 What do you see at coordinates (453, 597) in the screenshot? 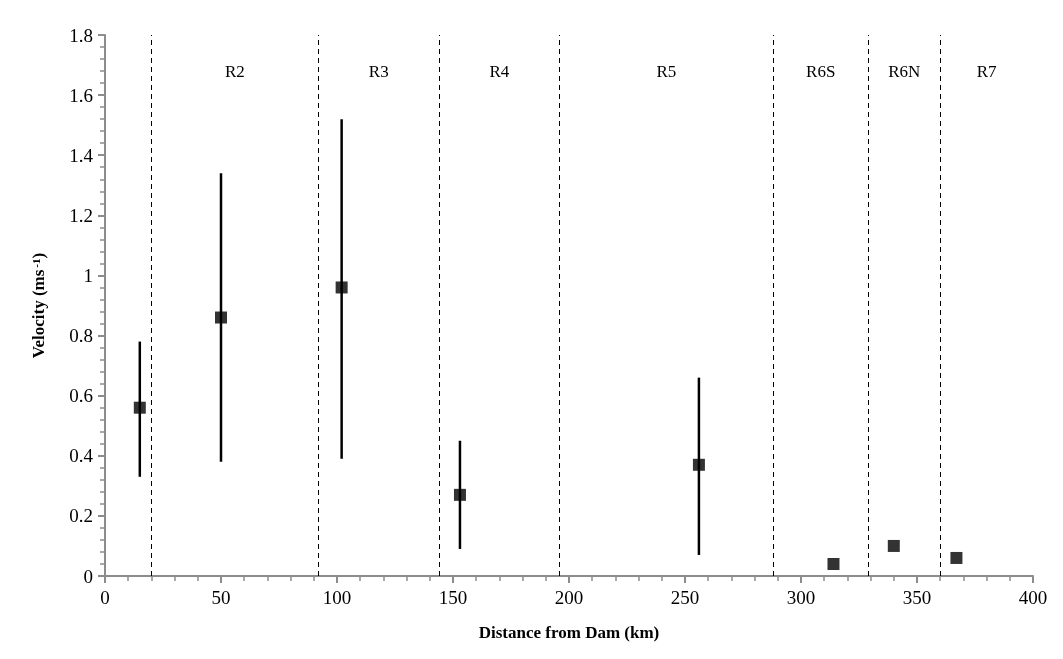
I see `x-tick-label: 150` at bounding box center [453, 597].